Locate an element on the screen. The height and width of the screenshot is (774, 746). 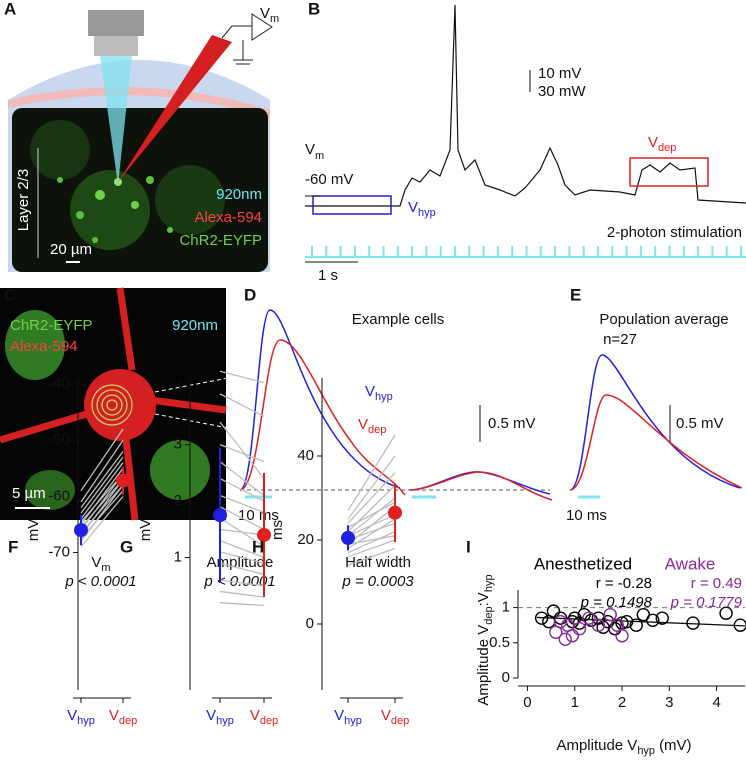
chart-title: Vm is located at coordinates (100, 564).